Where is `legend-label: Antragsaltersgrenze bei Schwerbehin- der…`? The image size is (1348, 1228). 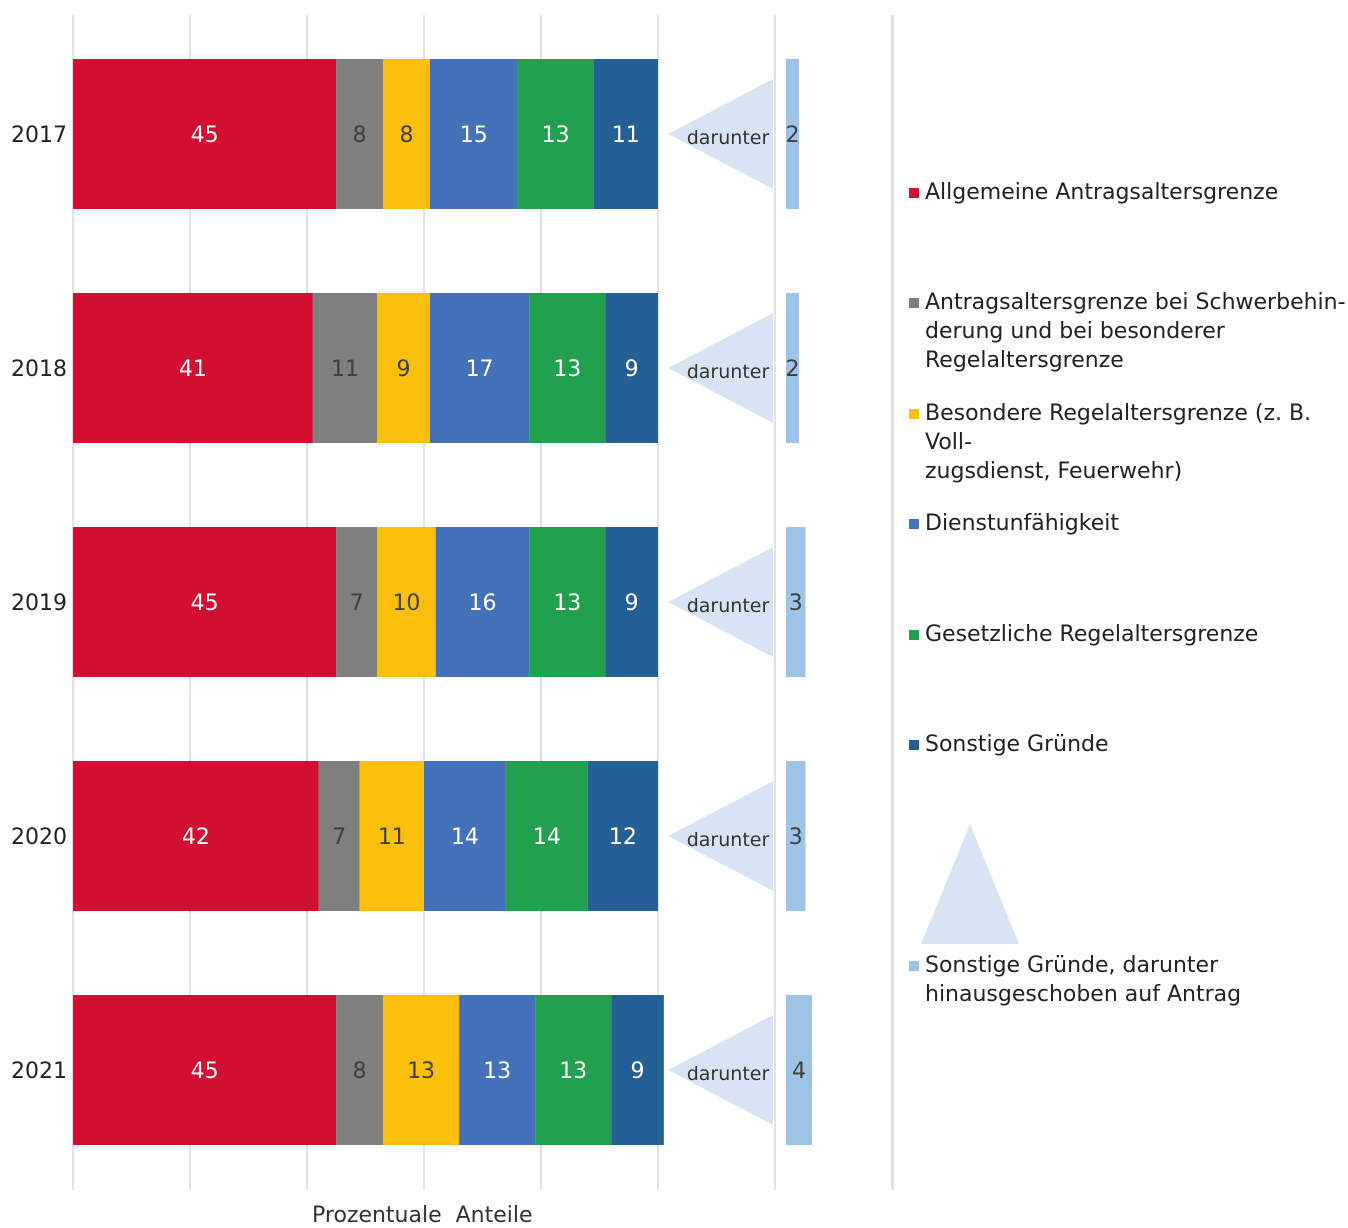 legend-label: Antragsaltersgrenze bei Schwerbehin- der… is located at coordinates (1135, 331).